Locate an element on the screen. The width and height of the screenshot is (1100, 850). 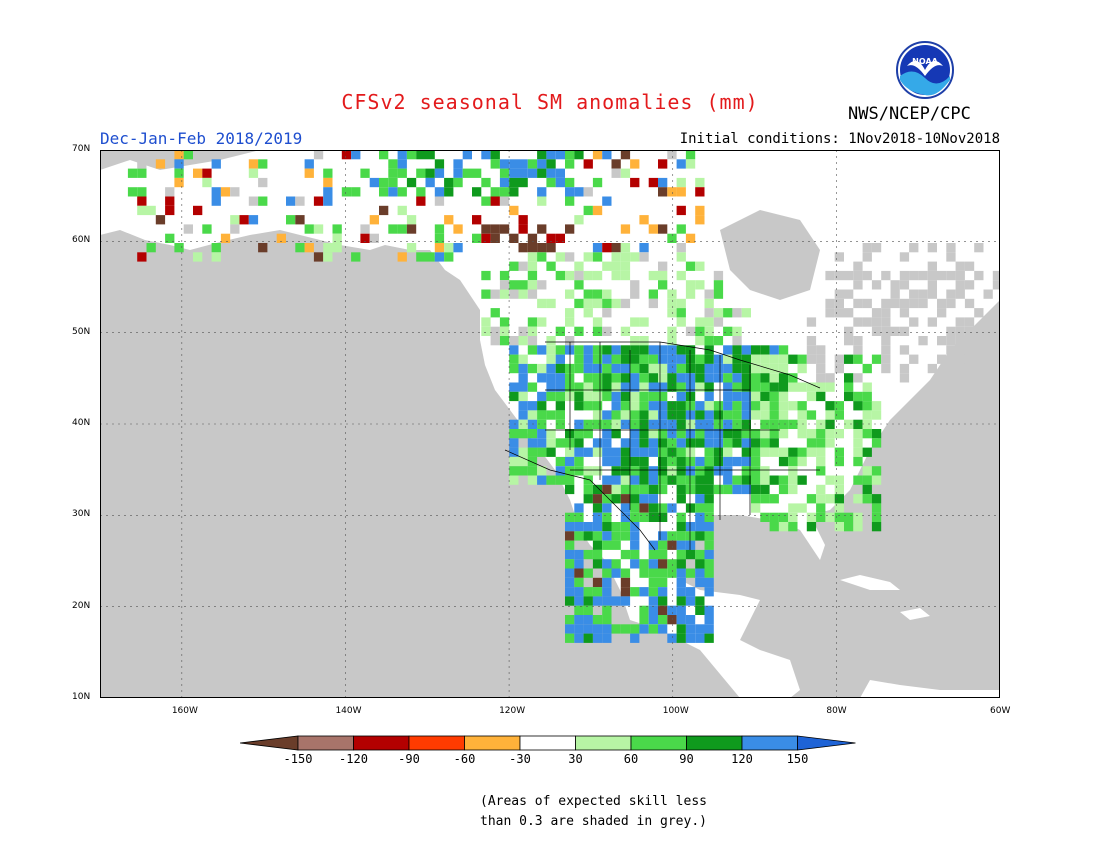
hudson-bay is located at coordinates (770, 255).